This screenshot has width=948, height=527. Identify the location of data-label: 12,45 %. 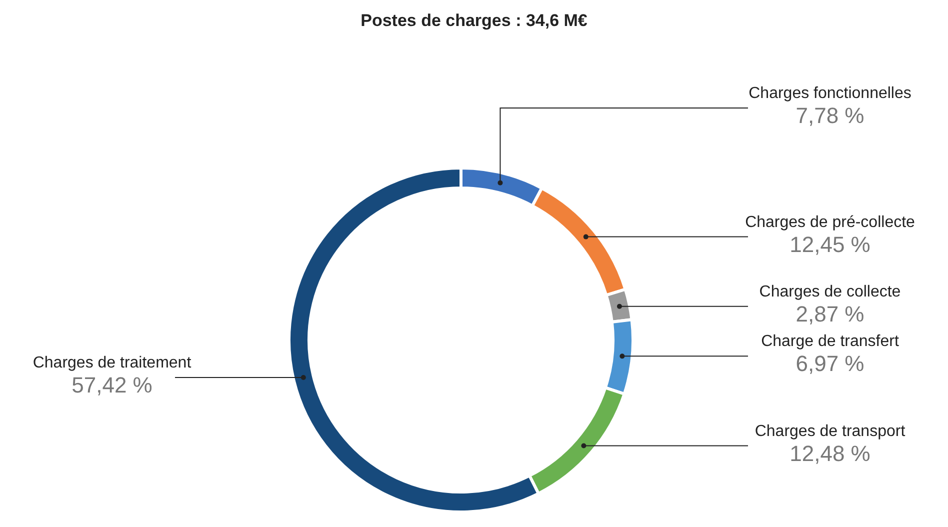
(830, 244).